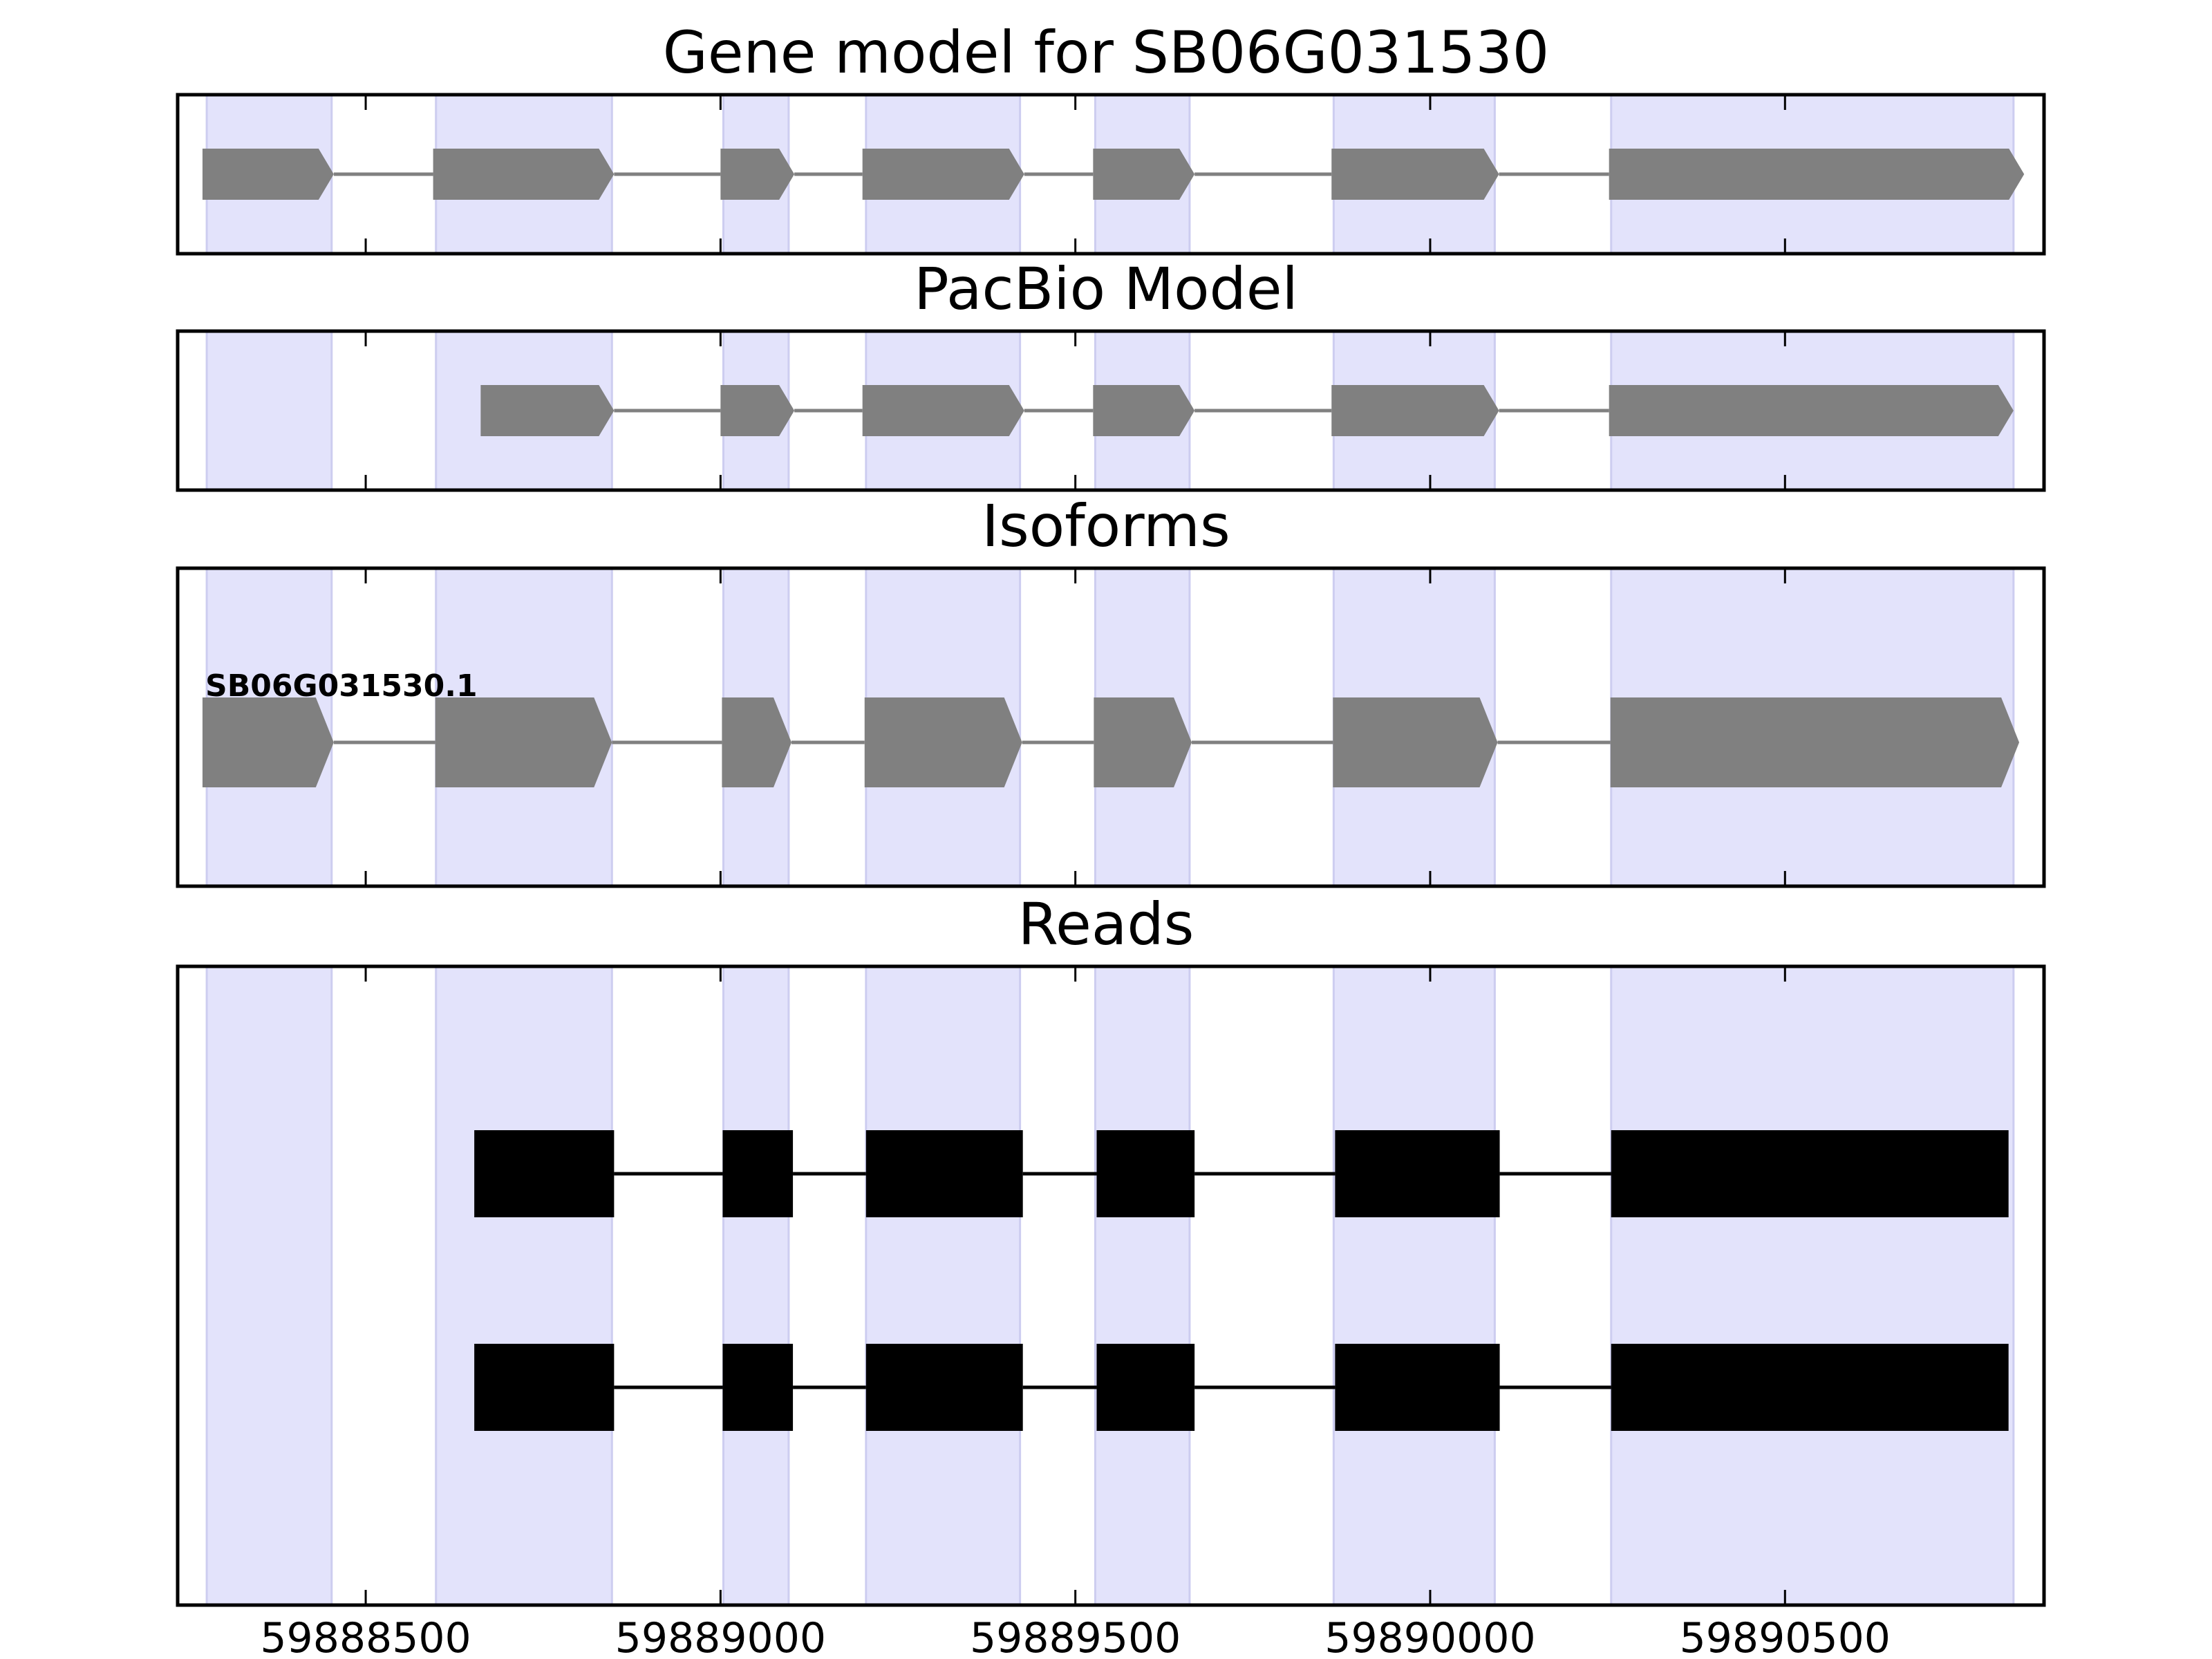 This screenshot has width=2212, height=1659. Describe the element at coordinates (1106, 526) in the screenshot. I see `isoforms-title: Isoforms` at that location.